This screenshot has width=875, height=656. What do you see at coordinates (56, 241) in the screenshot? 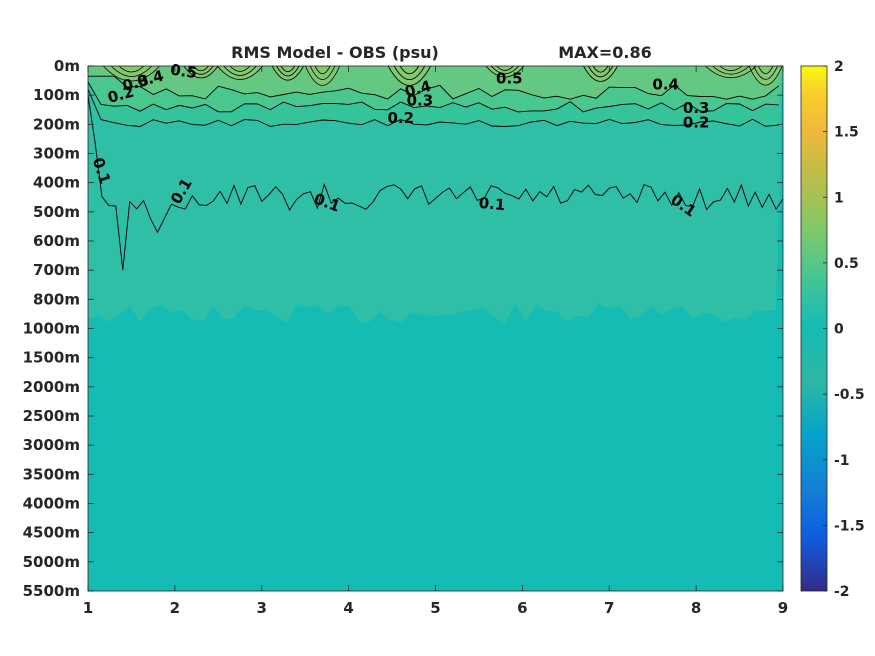
I see `y-tick-label: 600m` at bounding box center [56, 241].